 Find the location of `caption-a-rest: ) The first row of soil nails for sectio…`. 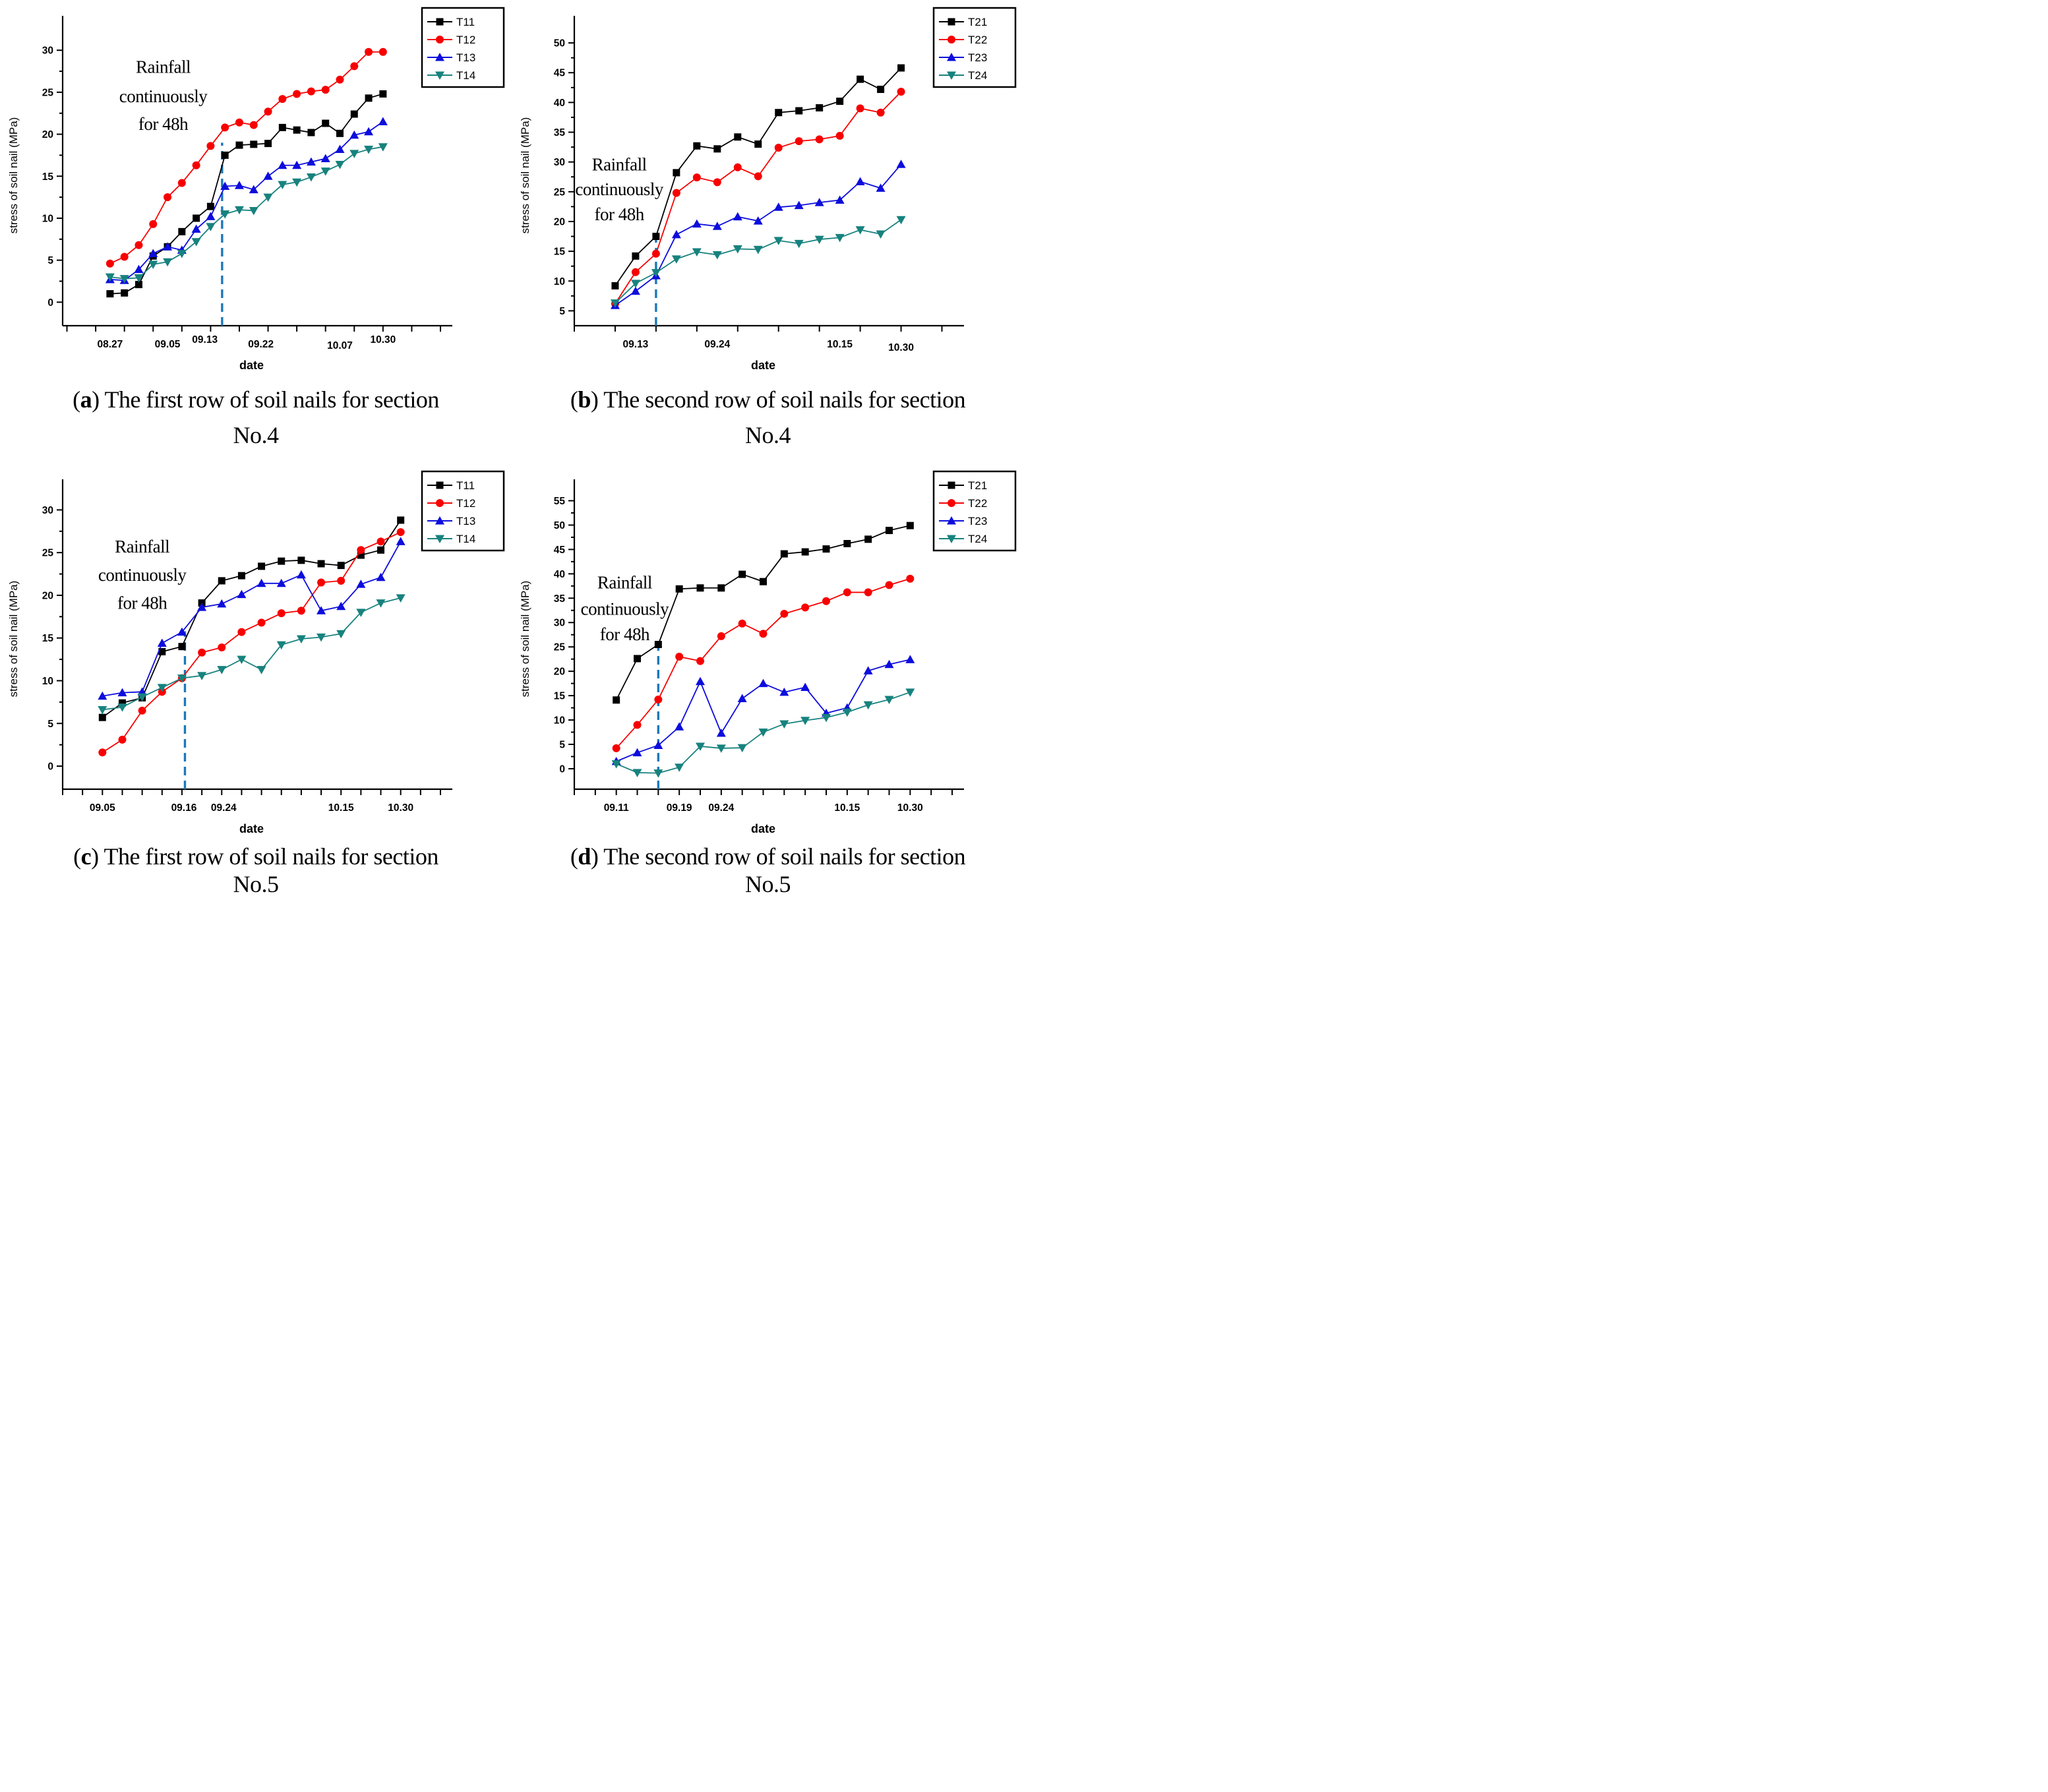

caption-a-rest: ) The first row of soil nails for sectio… is located at coordinates (265, 399).